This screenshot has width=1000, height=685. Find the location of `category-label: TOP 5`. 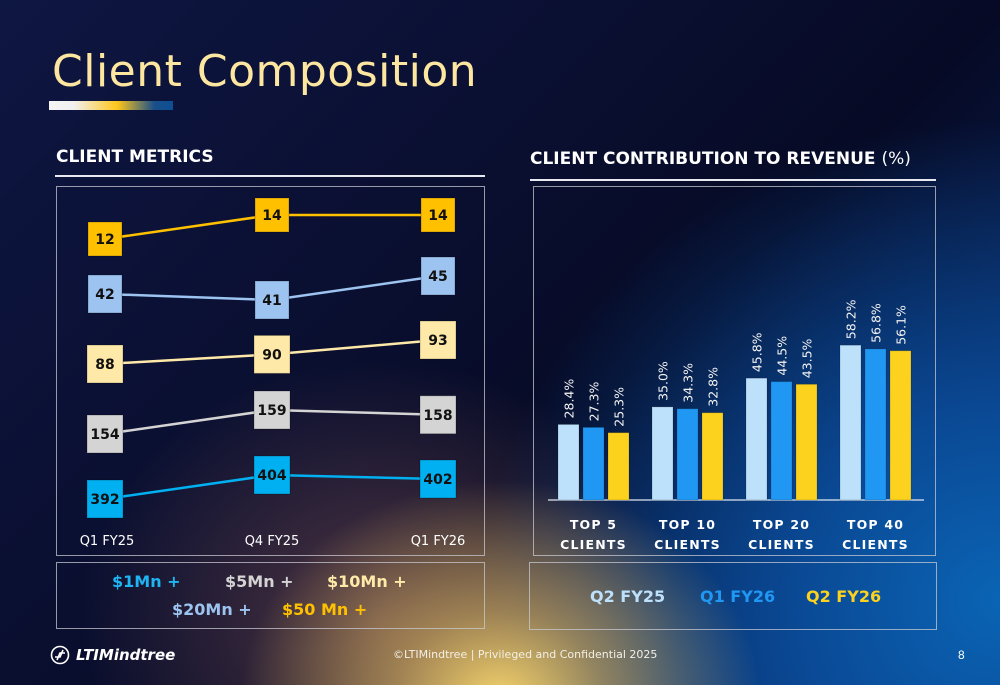

category-label: TOP 5 is located at coordinates (593, 524).